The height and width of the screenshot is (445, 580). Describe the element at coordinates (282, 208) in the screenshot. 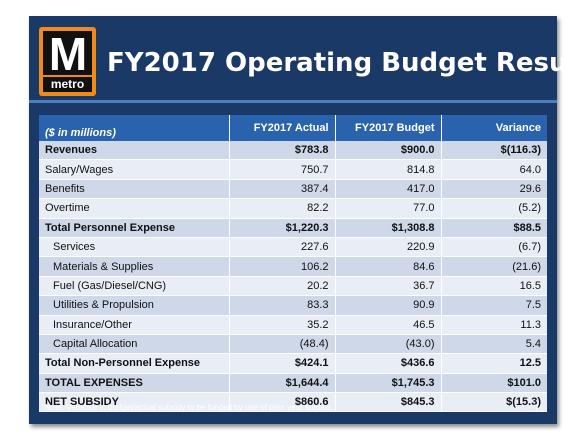

I see `cell-actual: 82.2` at that location.